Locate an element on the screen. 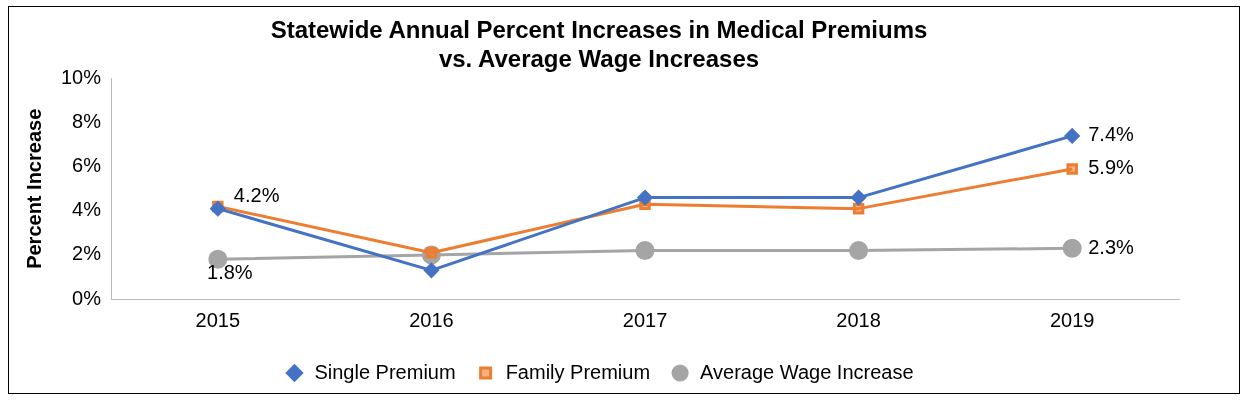 This screenshot has height=401, width=1252. x-tick-label: 2018 is located at coordinates (858, 319).